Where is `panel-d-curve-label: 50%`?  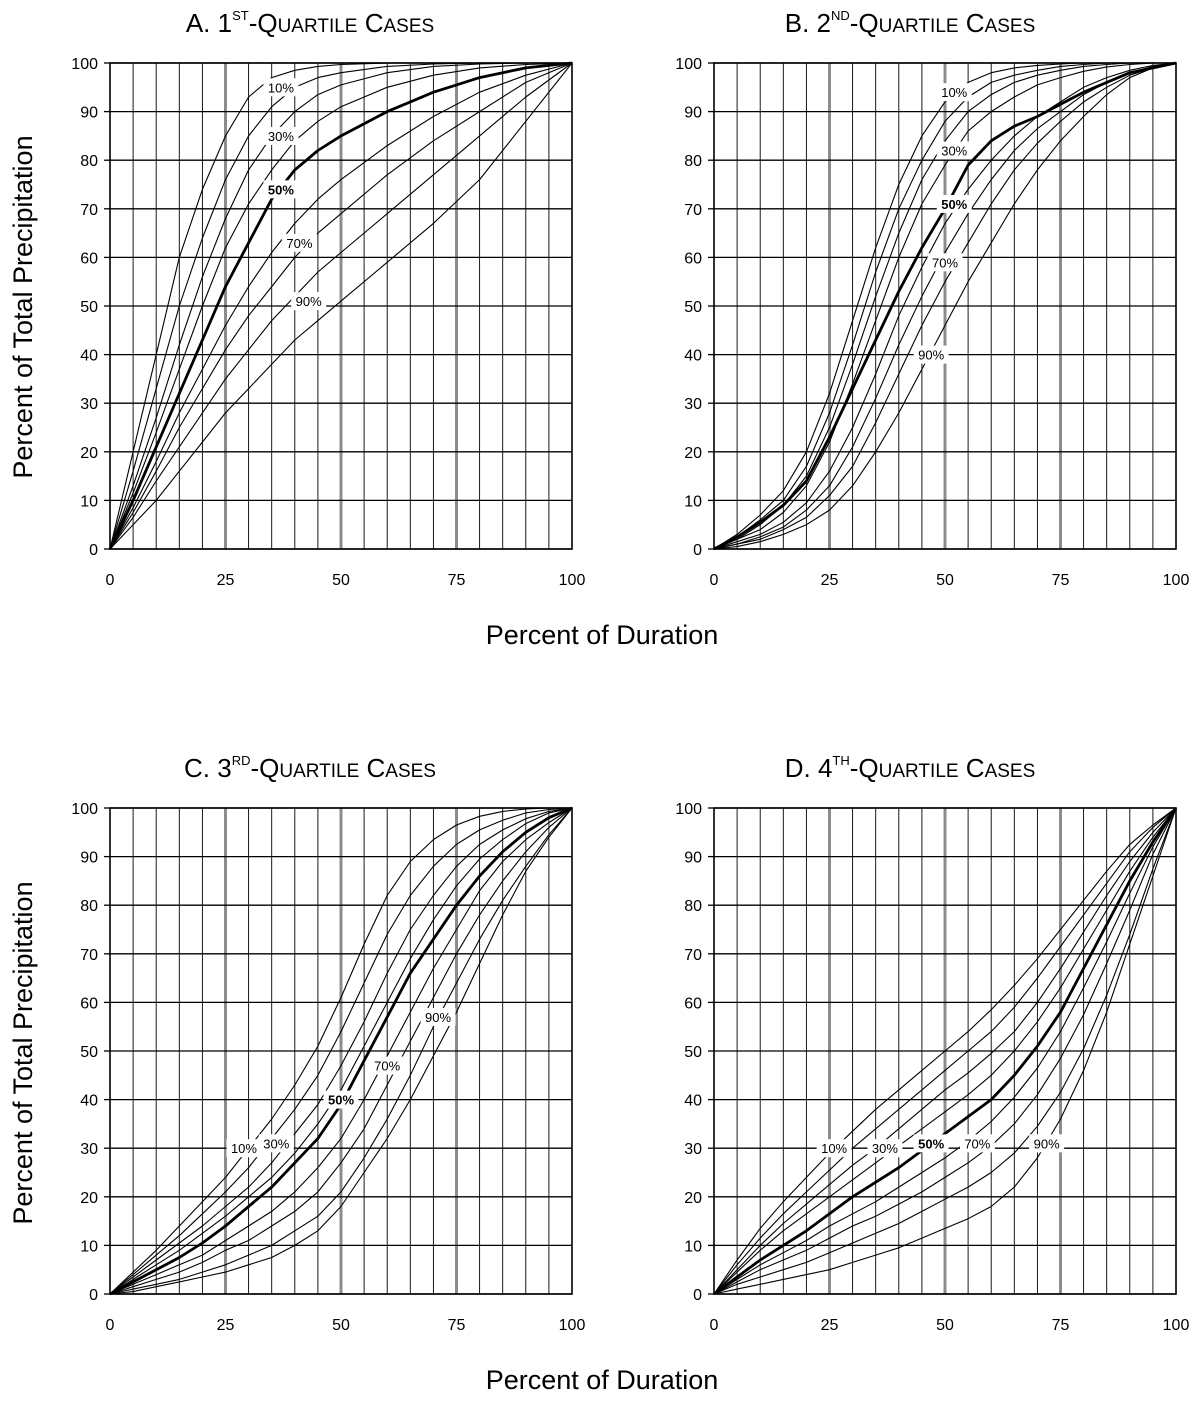
panel-d-curve-label: 50% is located at coordinates (931, 1143).